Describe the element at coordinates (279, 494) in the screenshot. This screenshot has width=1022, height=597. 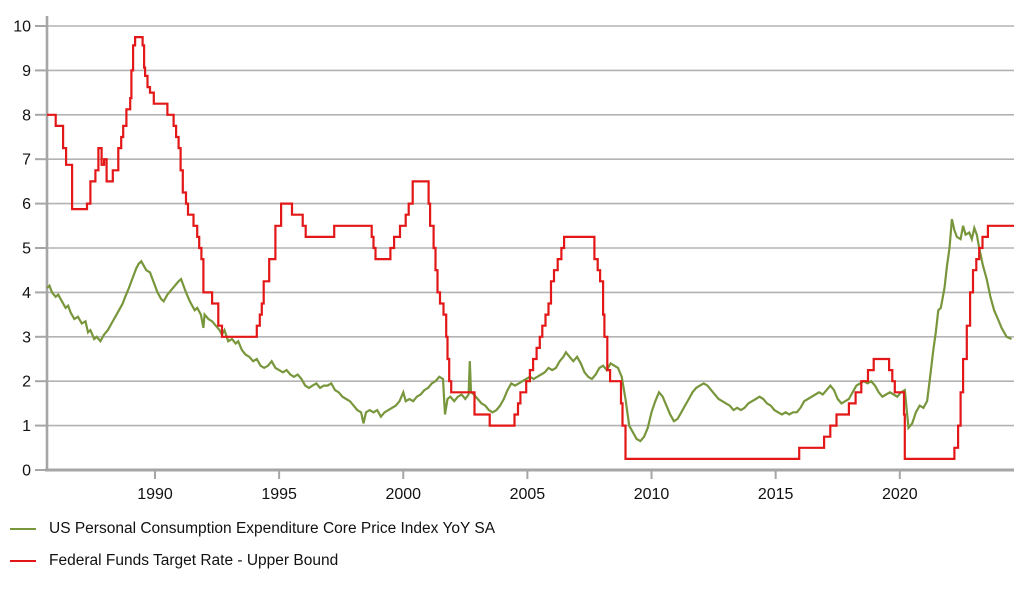
I see `x-tick-label: 1995` at that location.